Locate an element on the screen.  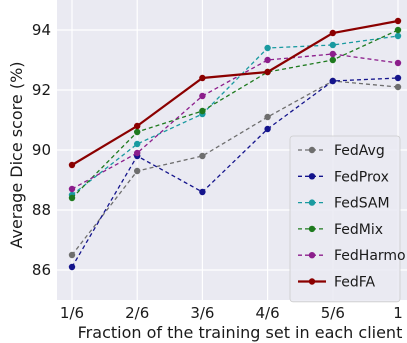
y-tick-labels: 86 88 90 92 94 is located at coordinates (41, 150).